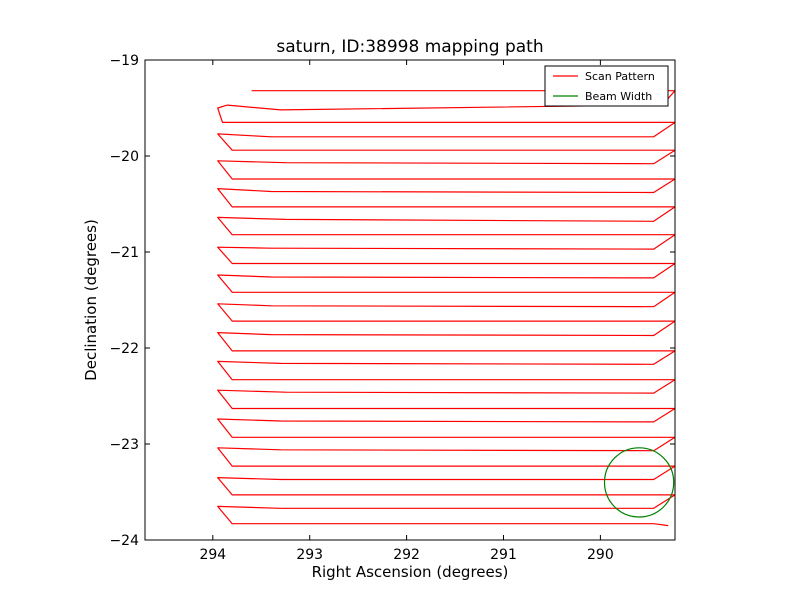  I want to click on x-tick-label: 294, so click(212, 555).